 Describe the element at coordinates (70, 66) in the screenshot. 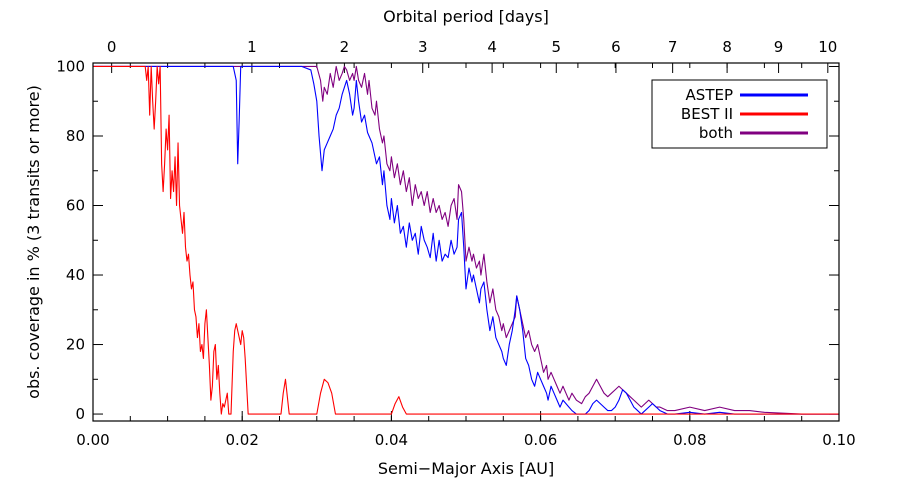

I see `y-tick-label: 100` at that location.